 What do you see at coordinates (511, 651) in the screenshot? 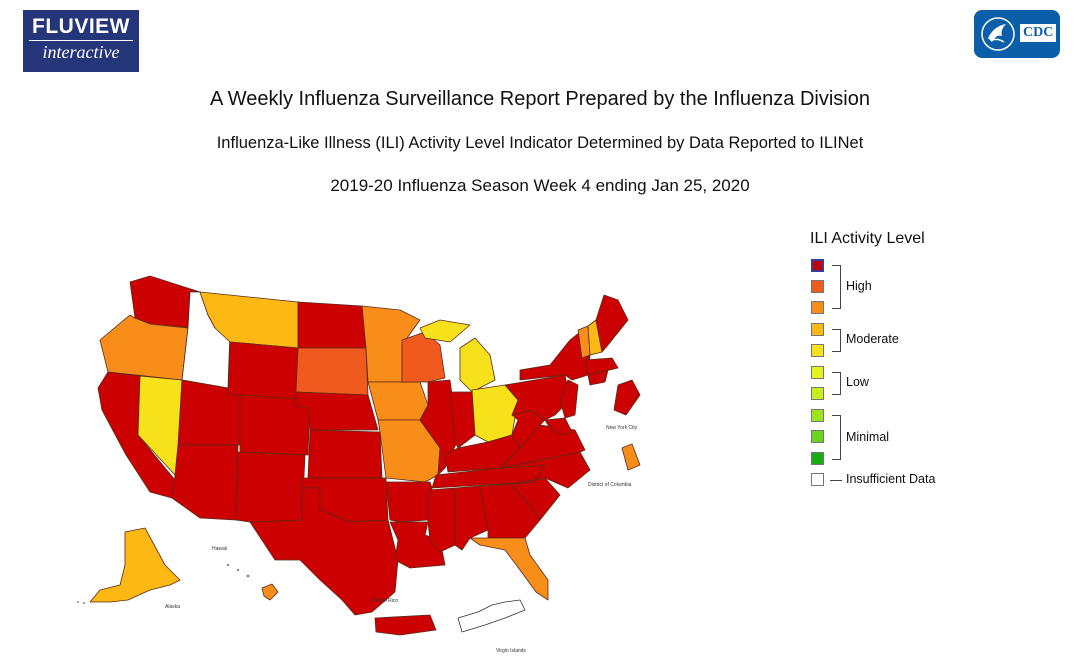
I see `label-virgin-islands: Virgin Islands` at bounding box center [511, 651].